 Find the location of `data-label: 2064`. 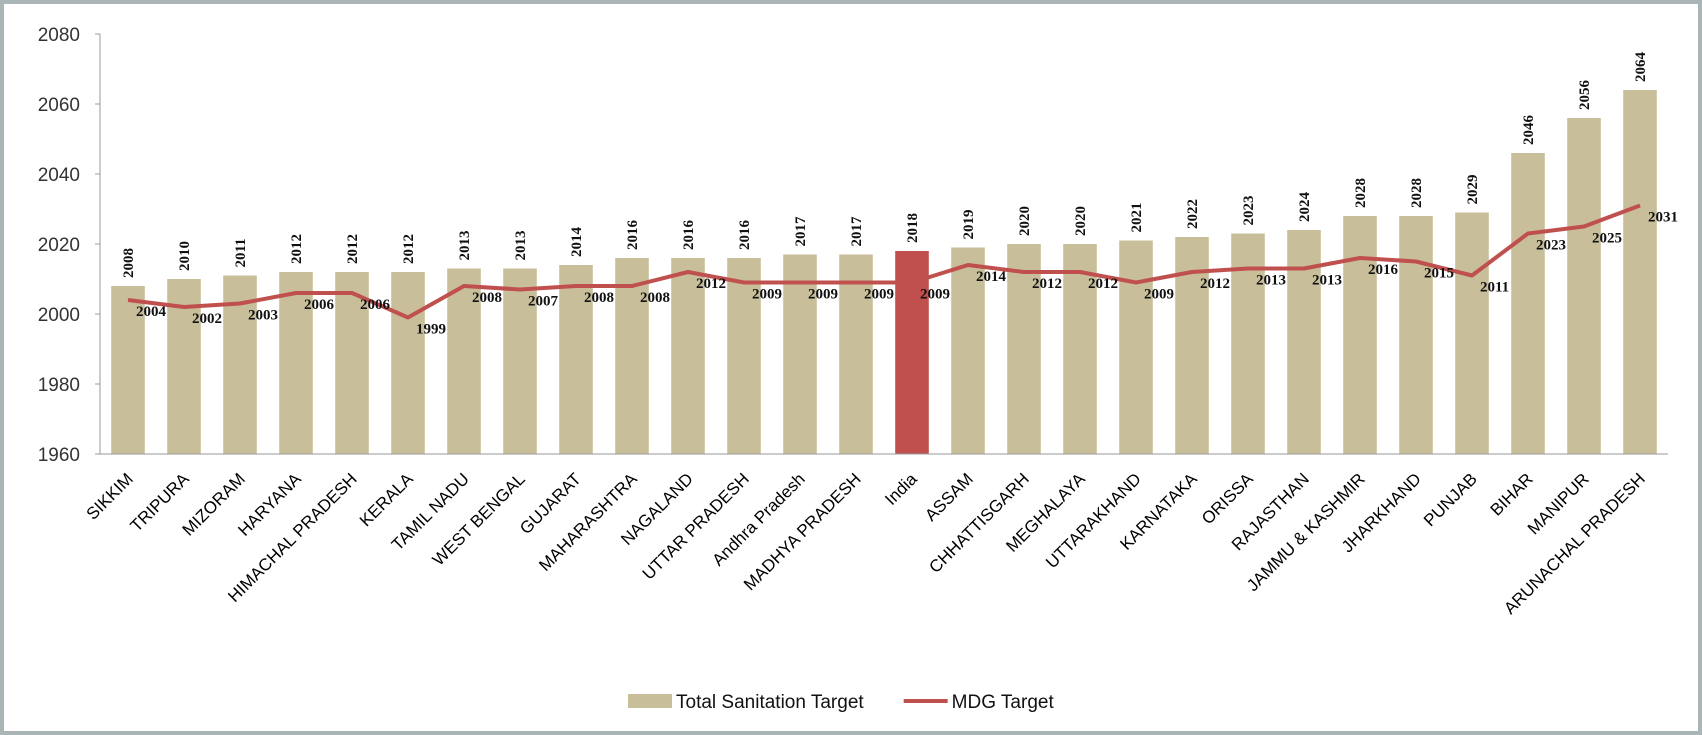

data-label: 2064 is located at coordinates (1641, 67).